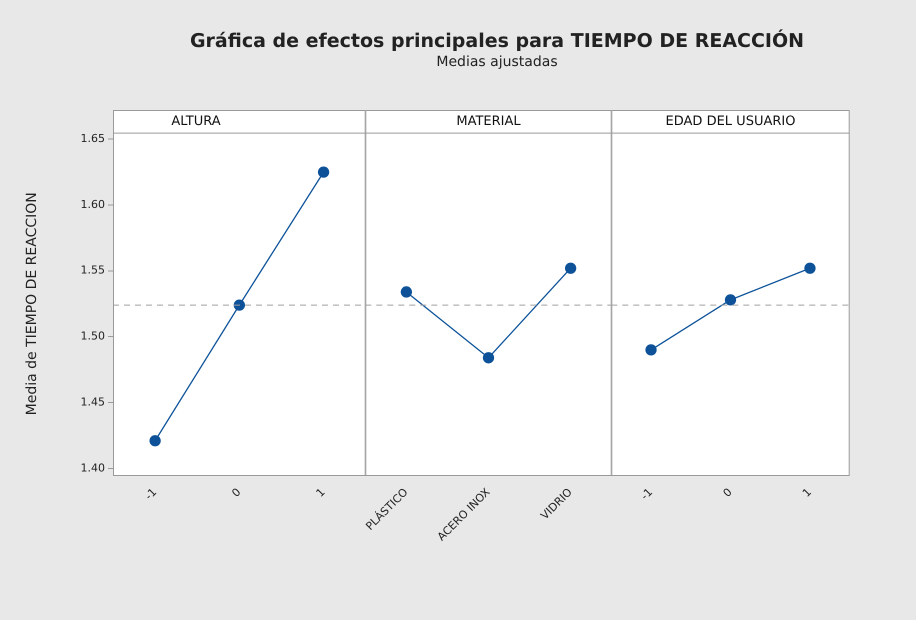  I want to click on y-tick-label: 1.65, so click(92, 139).